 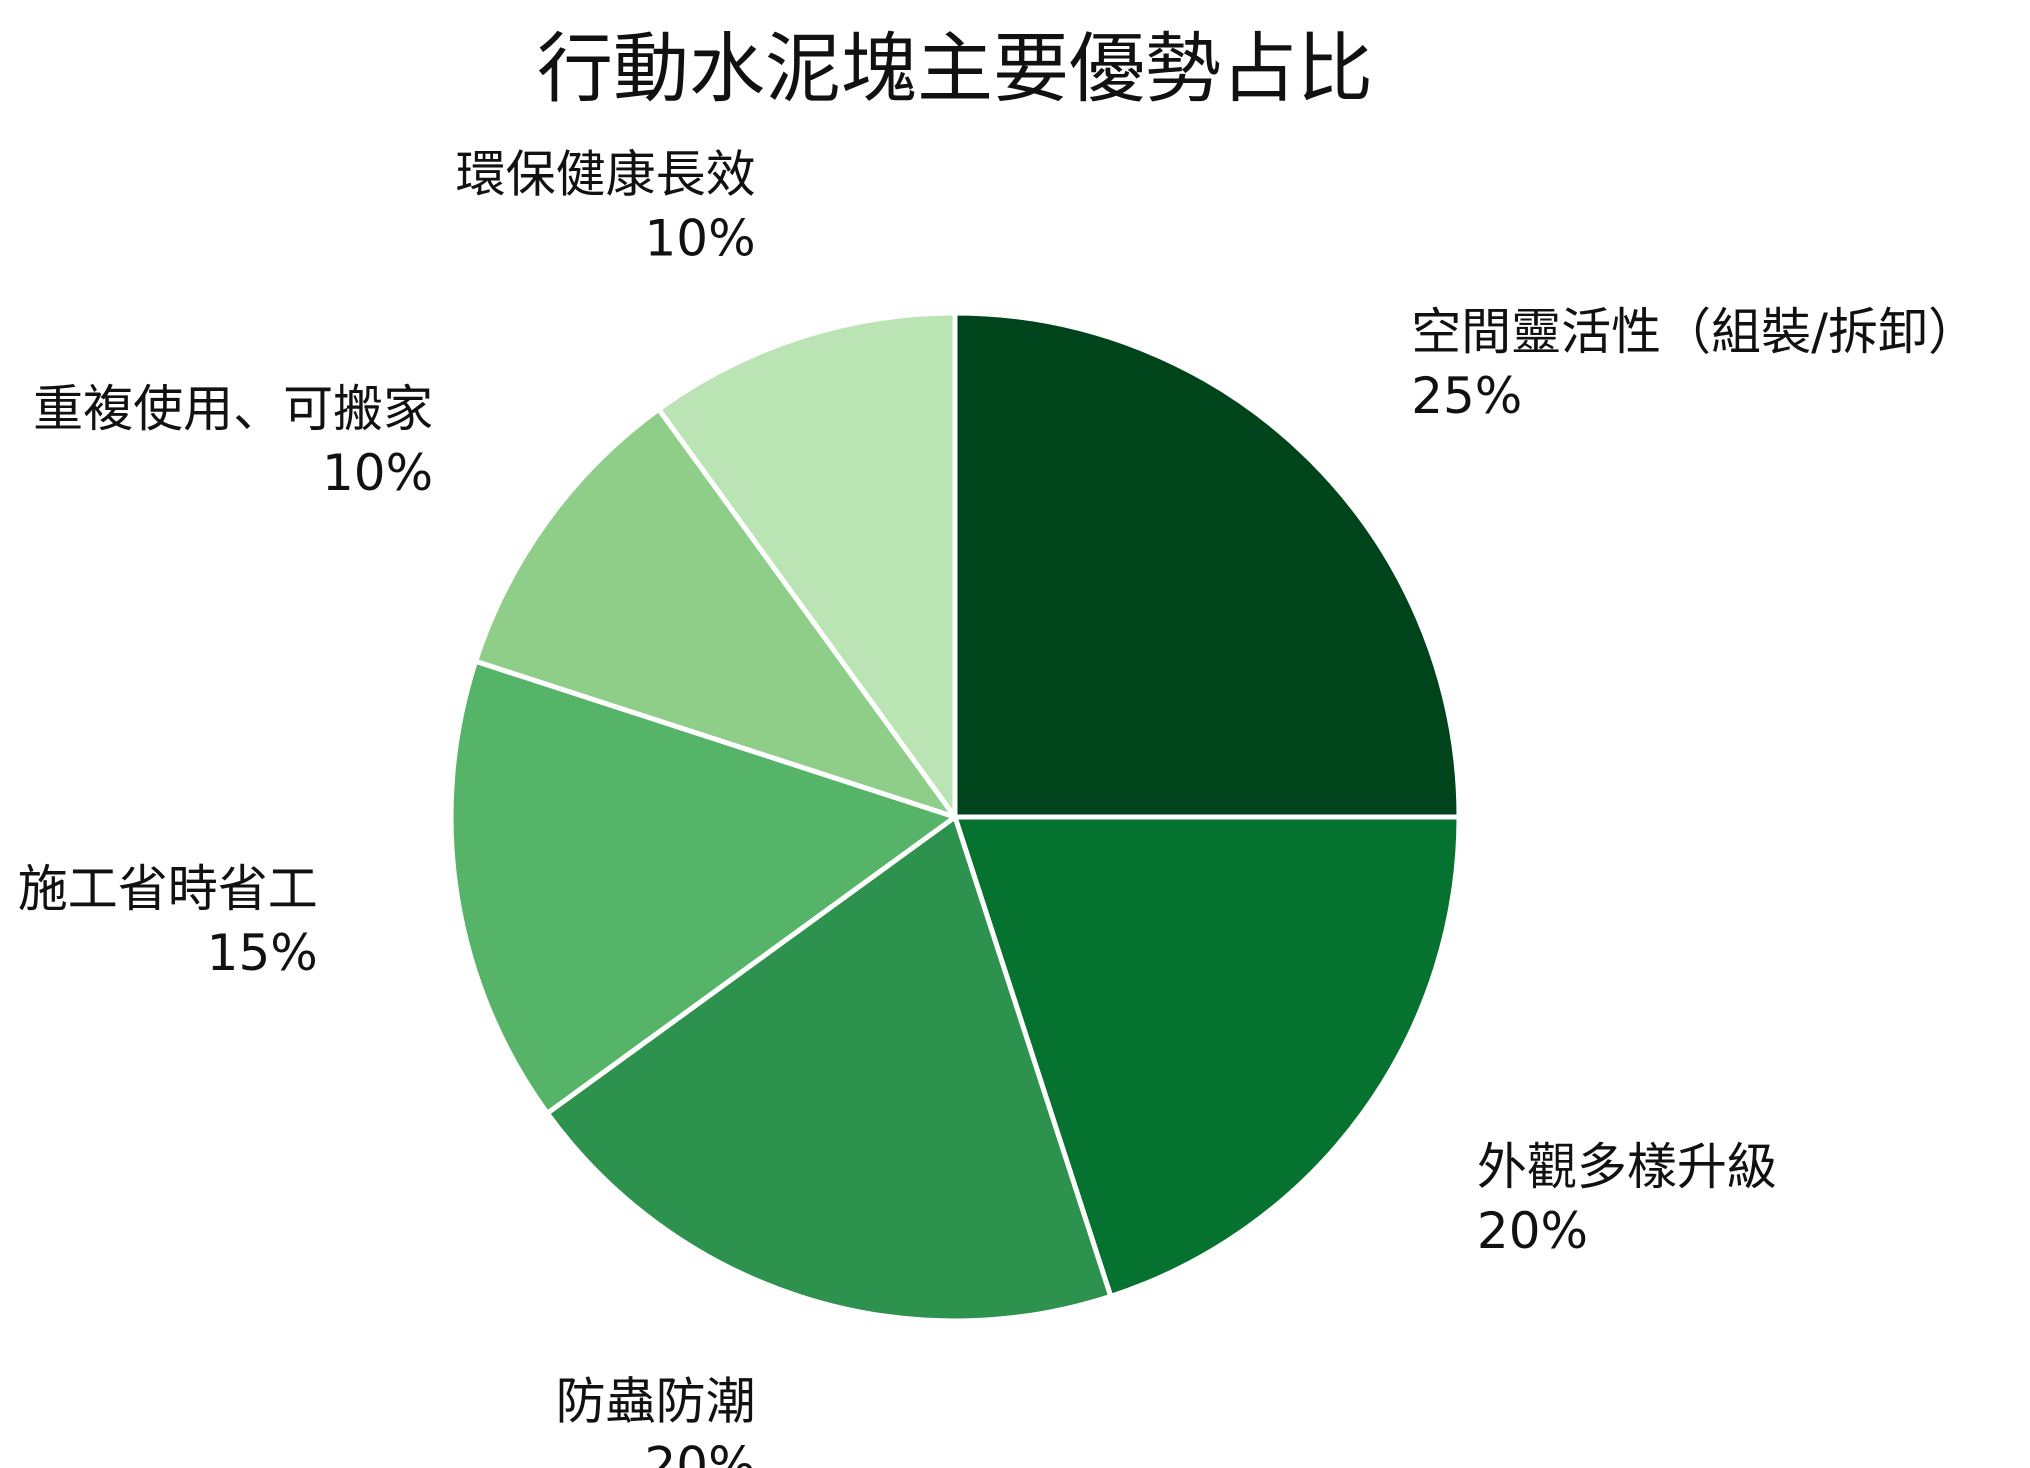 I want to click on slice-category-label: 重複使用、可搬家, so click(x=233, y=409).